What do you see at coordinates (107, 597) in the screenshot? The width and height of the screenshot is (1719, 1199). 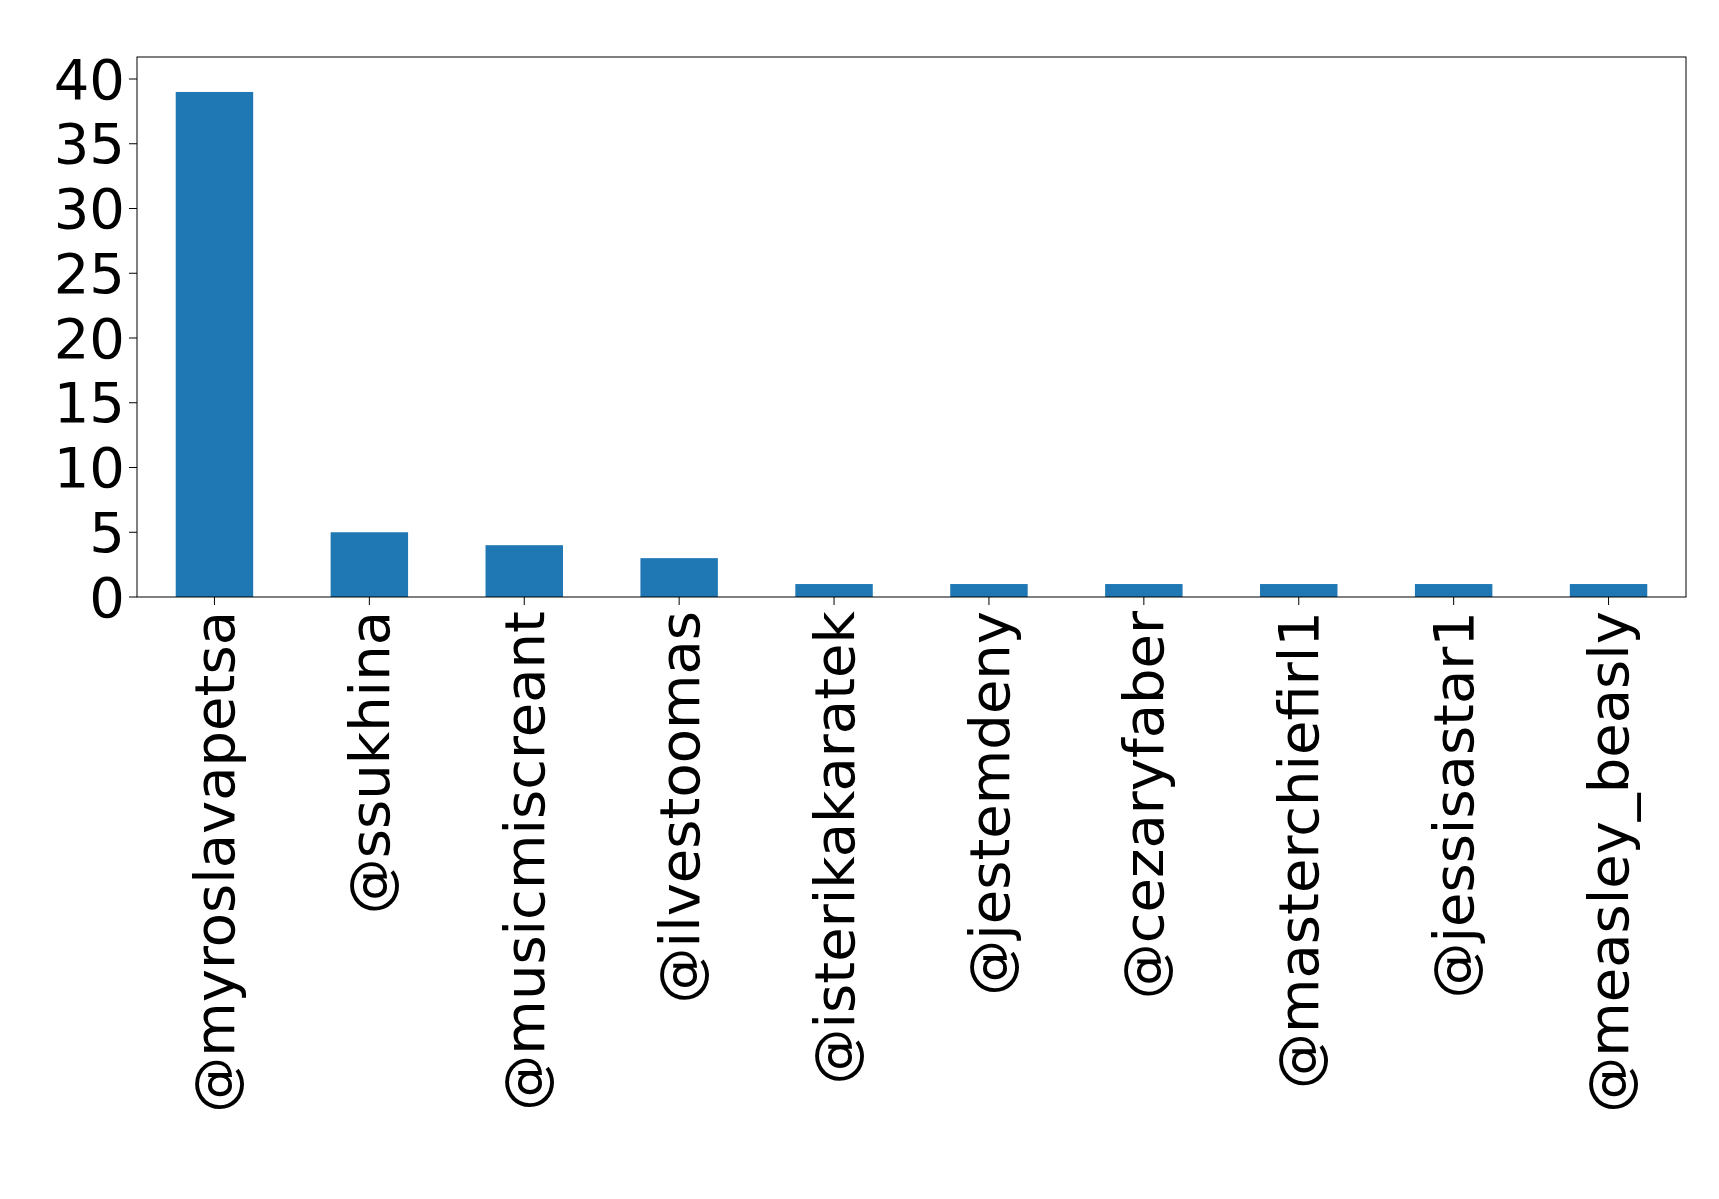 I see `y-tick-label: 0` at bounding box center [107, 597].